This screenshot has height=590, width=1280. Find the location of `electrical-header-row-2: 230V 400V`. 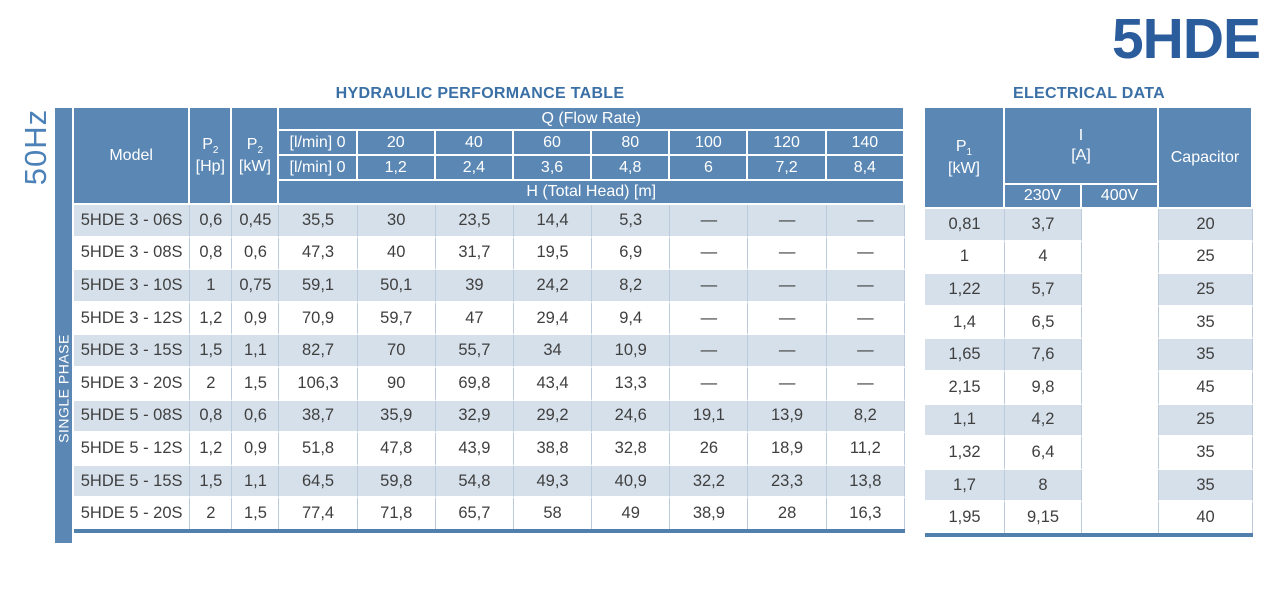

electrical-header-row-2: 230V 400V is located at coordinates (1089, 197).